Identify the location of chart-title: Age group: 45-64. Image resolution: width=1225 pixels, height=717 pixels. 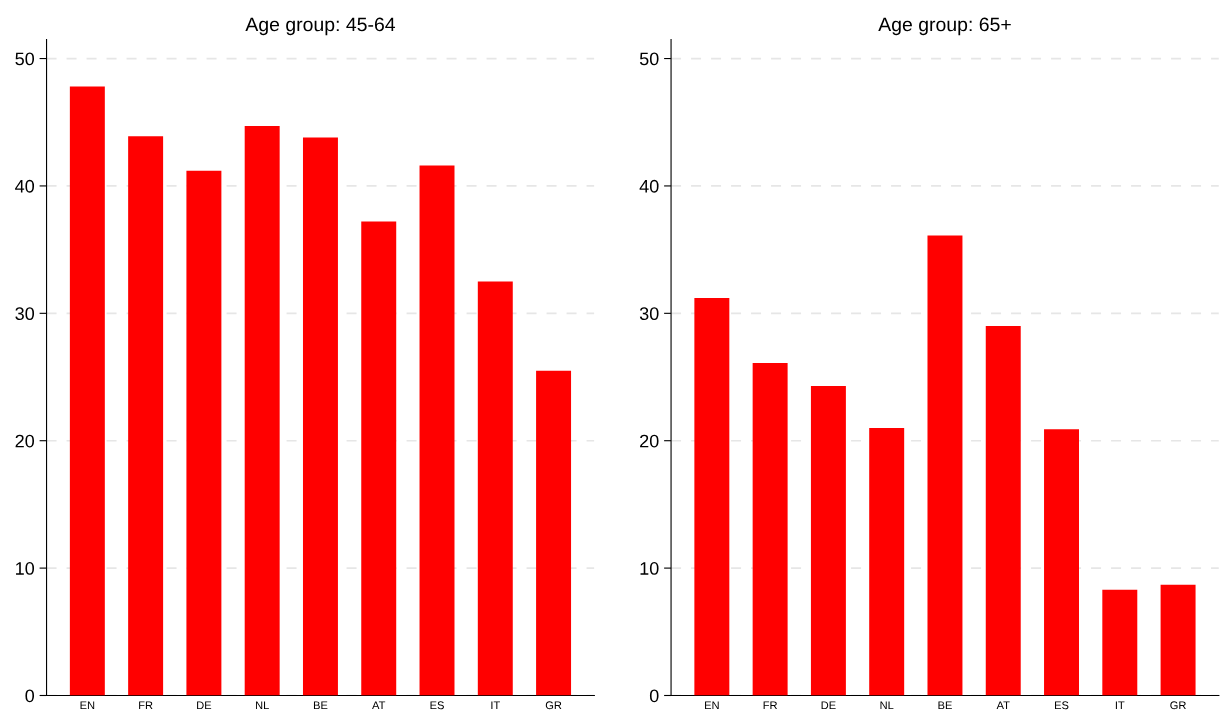
(320, 26).